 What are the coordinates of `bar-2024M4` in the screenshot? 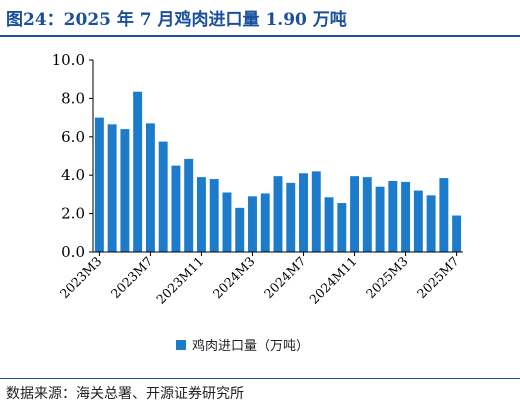 It's located at (265, 222).